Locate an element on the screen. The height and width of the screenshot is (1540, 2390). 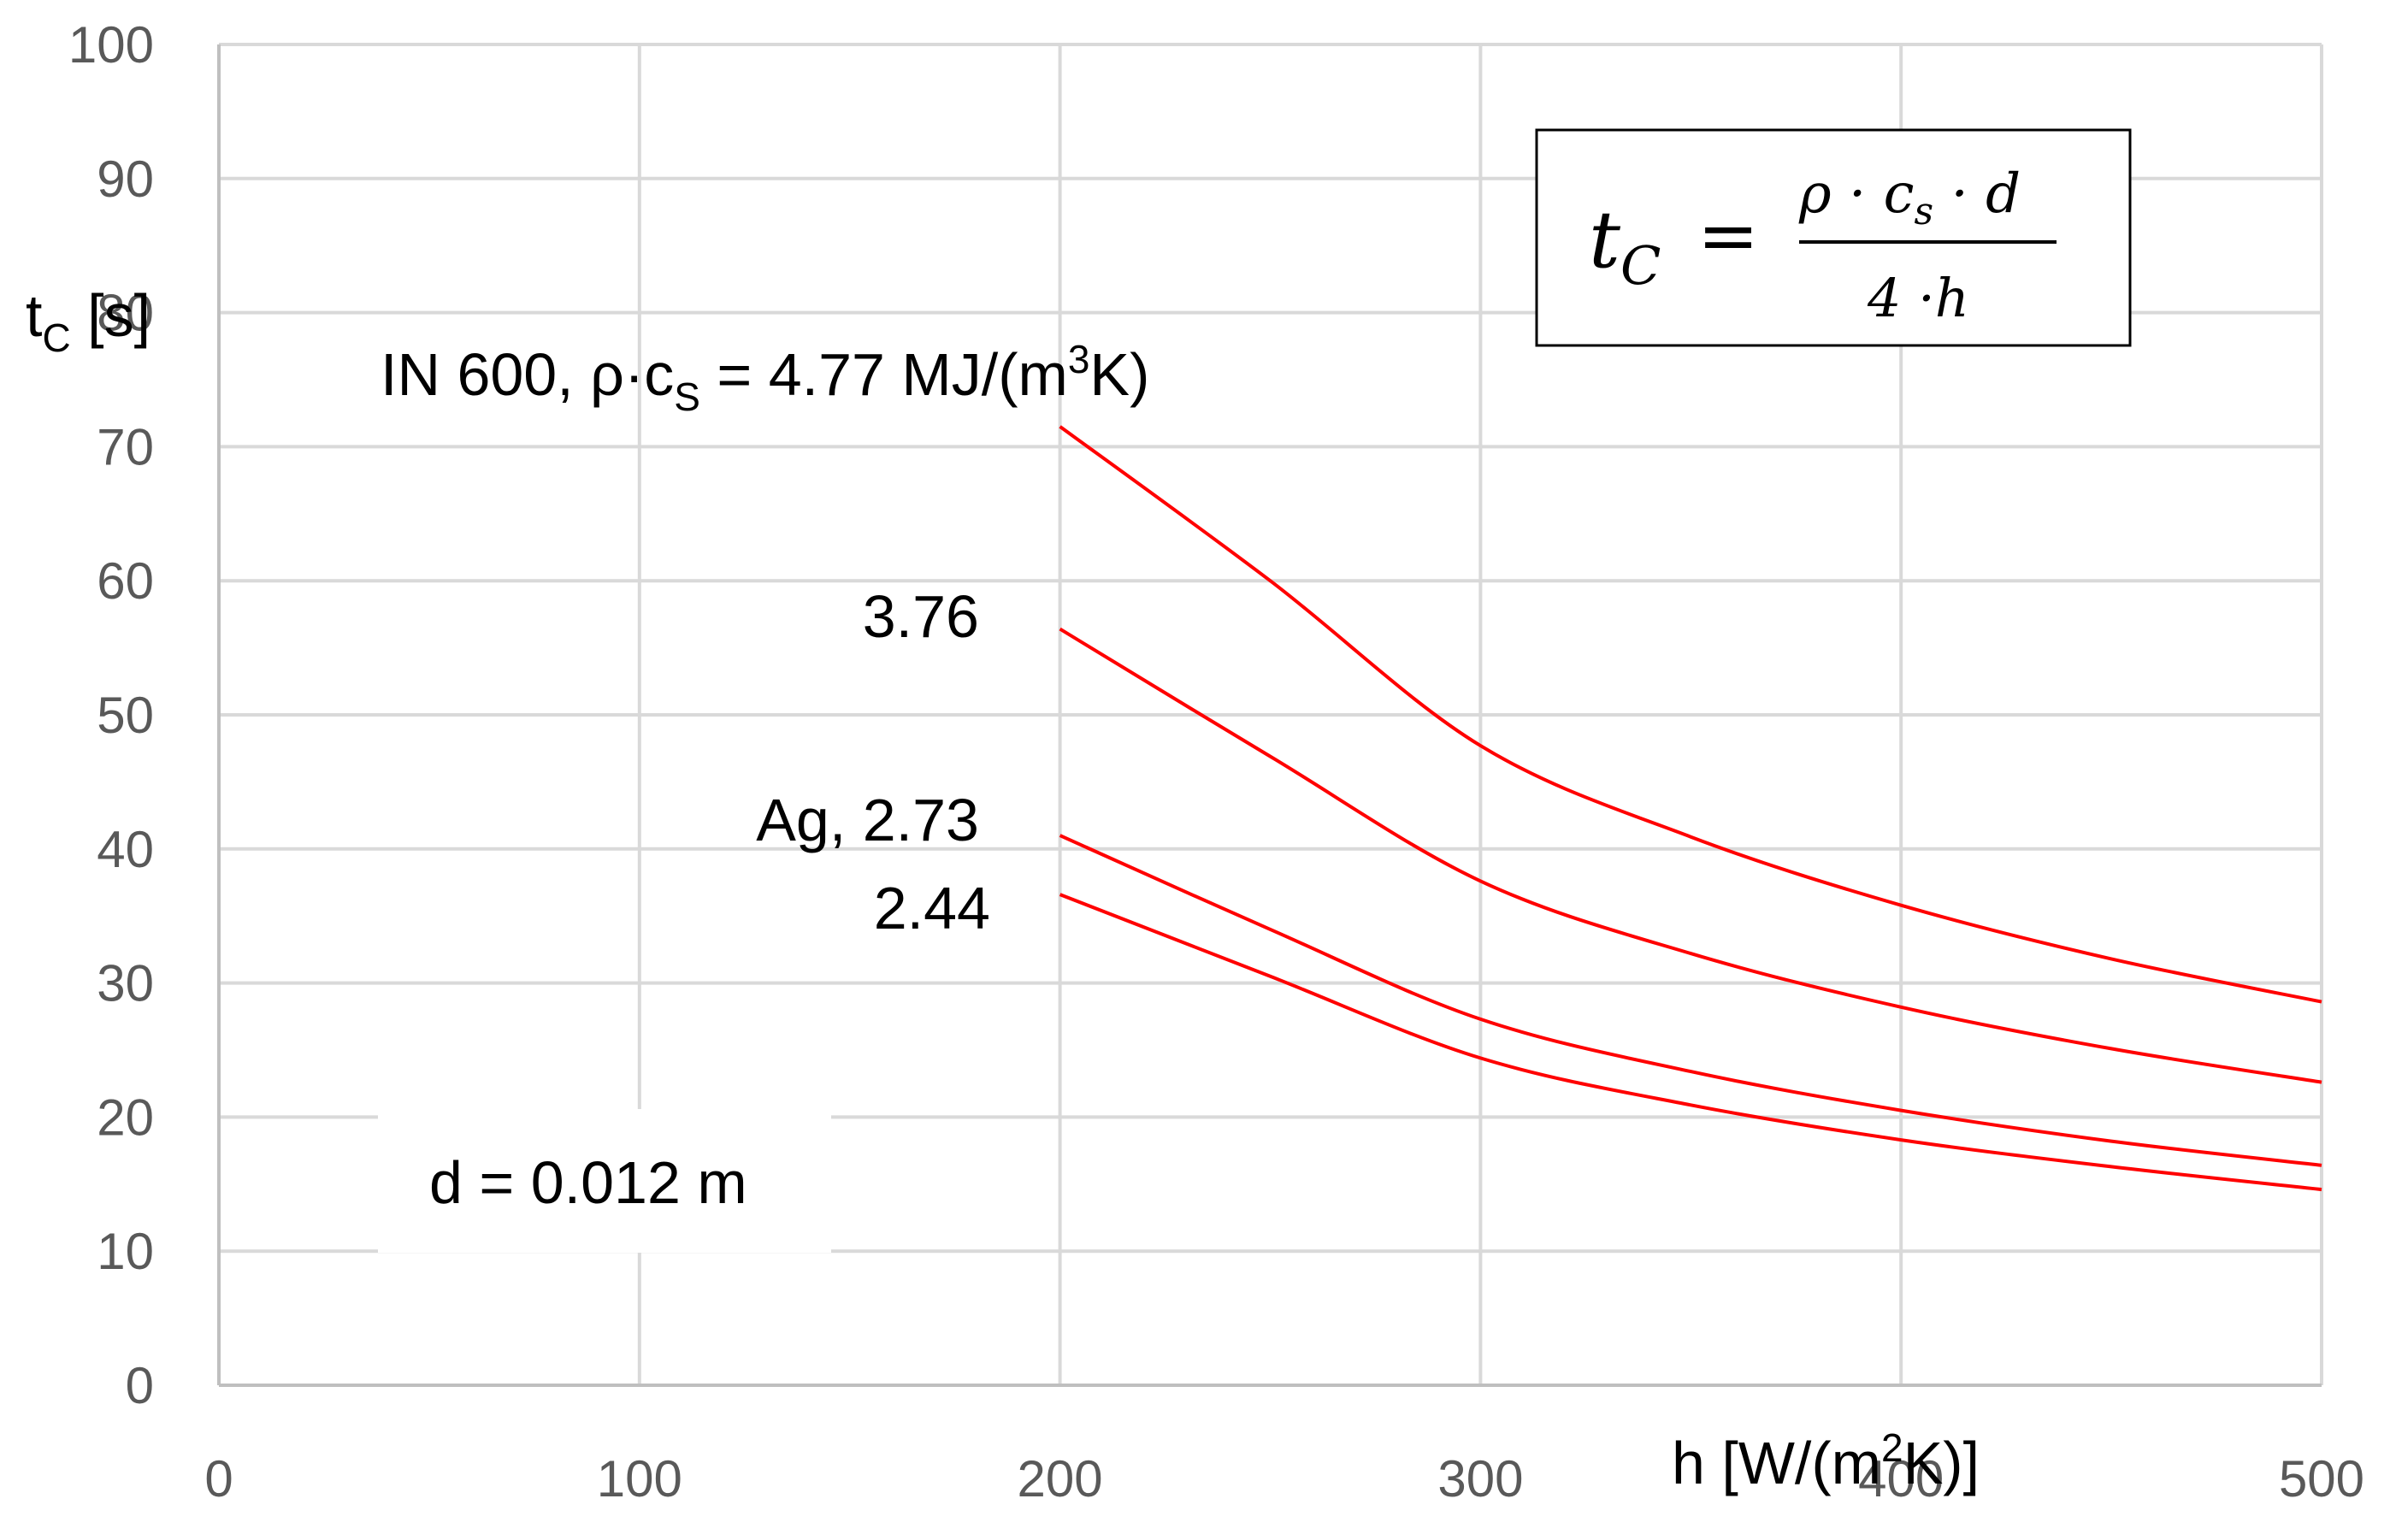
y-tick-label: 60 is located at coordinates (125, 581).